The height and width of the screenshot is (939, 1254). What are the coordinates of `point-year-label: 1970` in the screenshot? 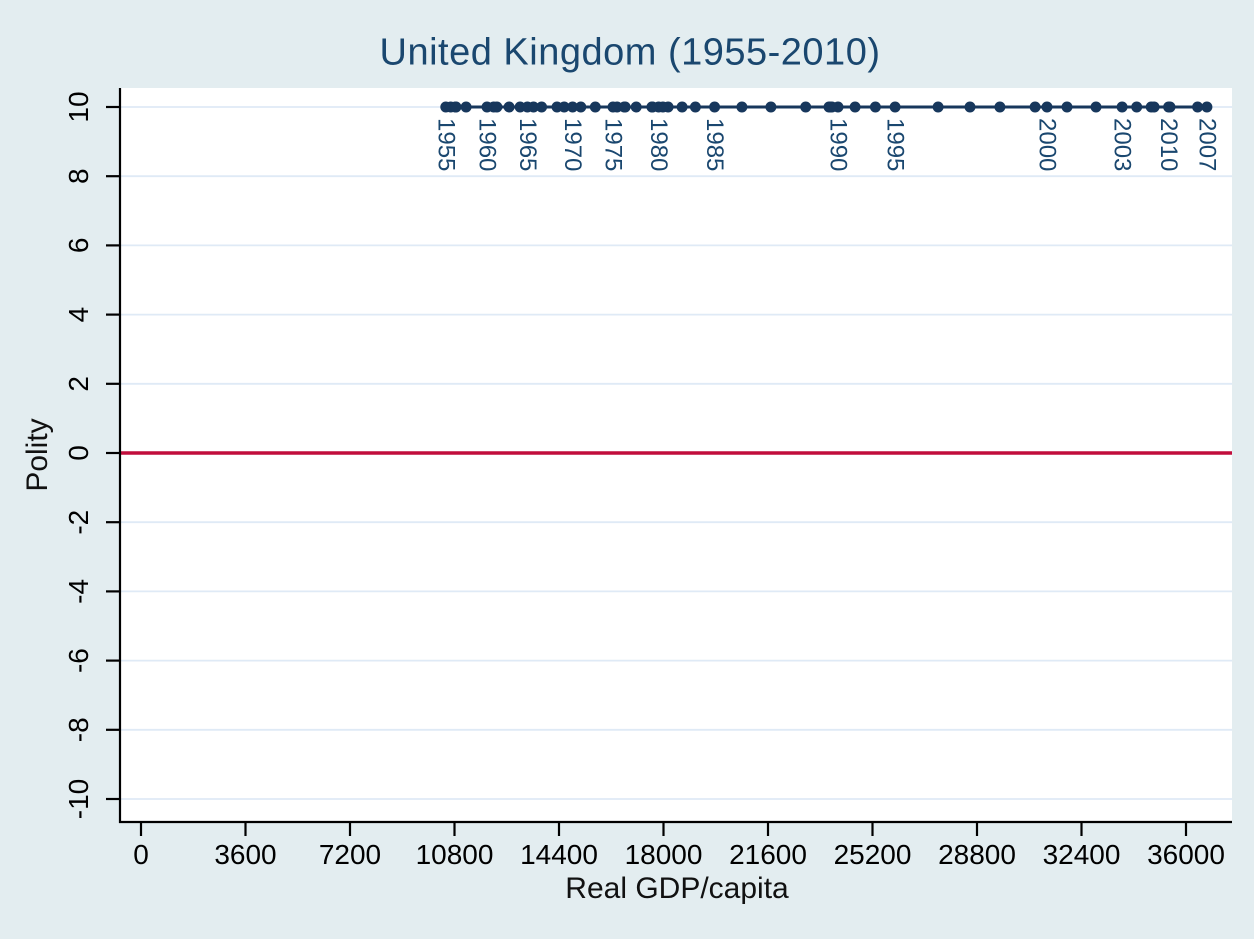 It's located at (572, 144).